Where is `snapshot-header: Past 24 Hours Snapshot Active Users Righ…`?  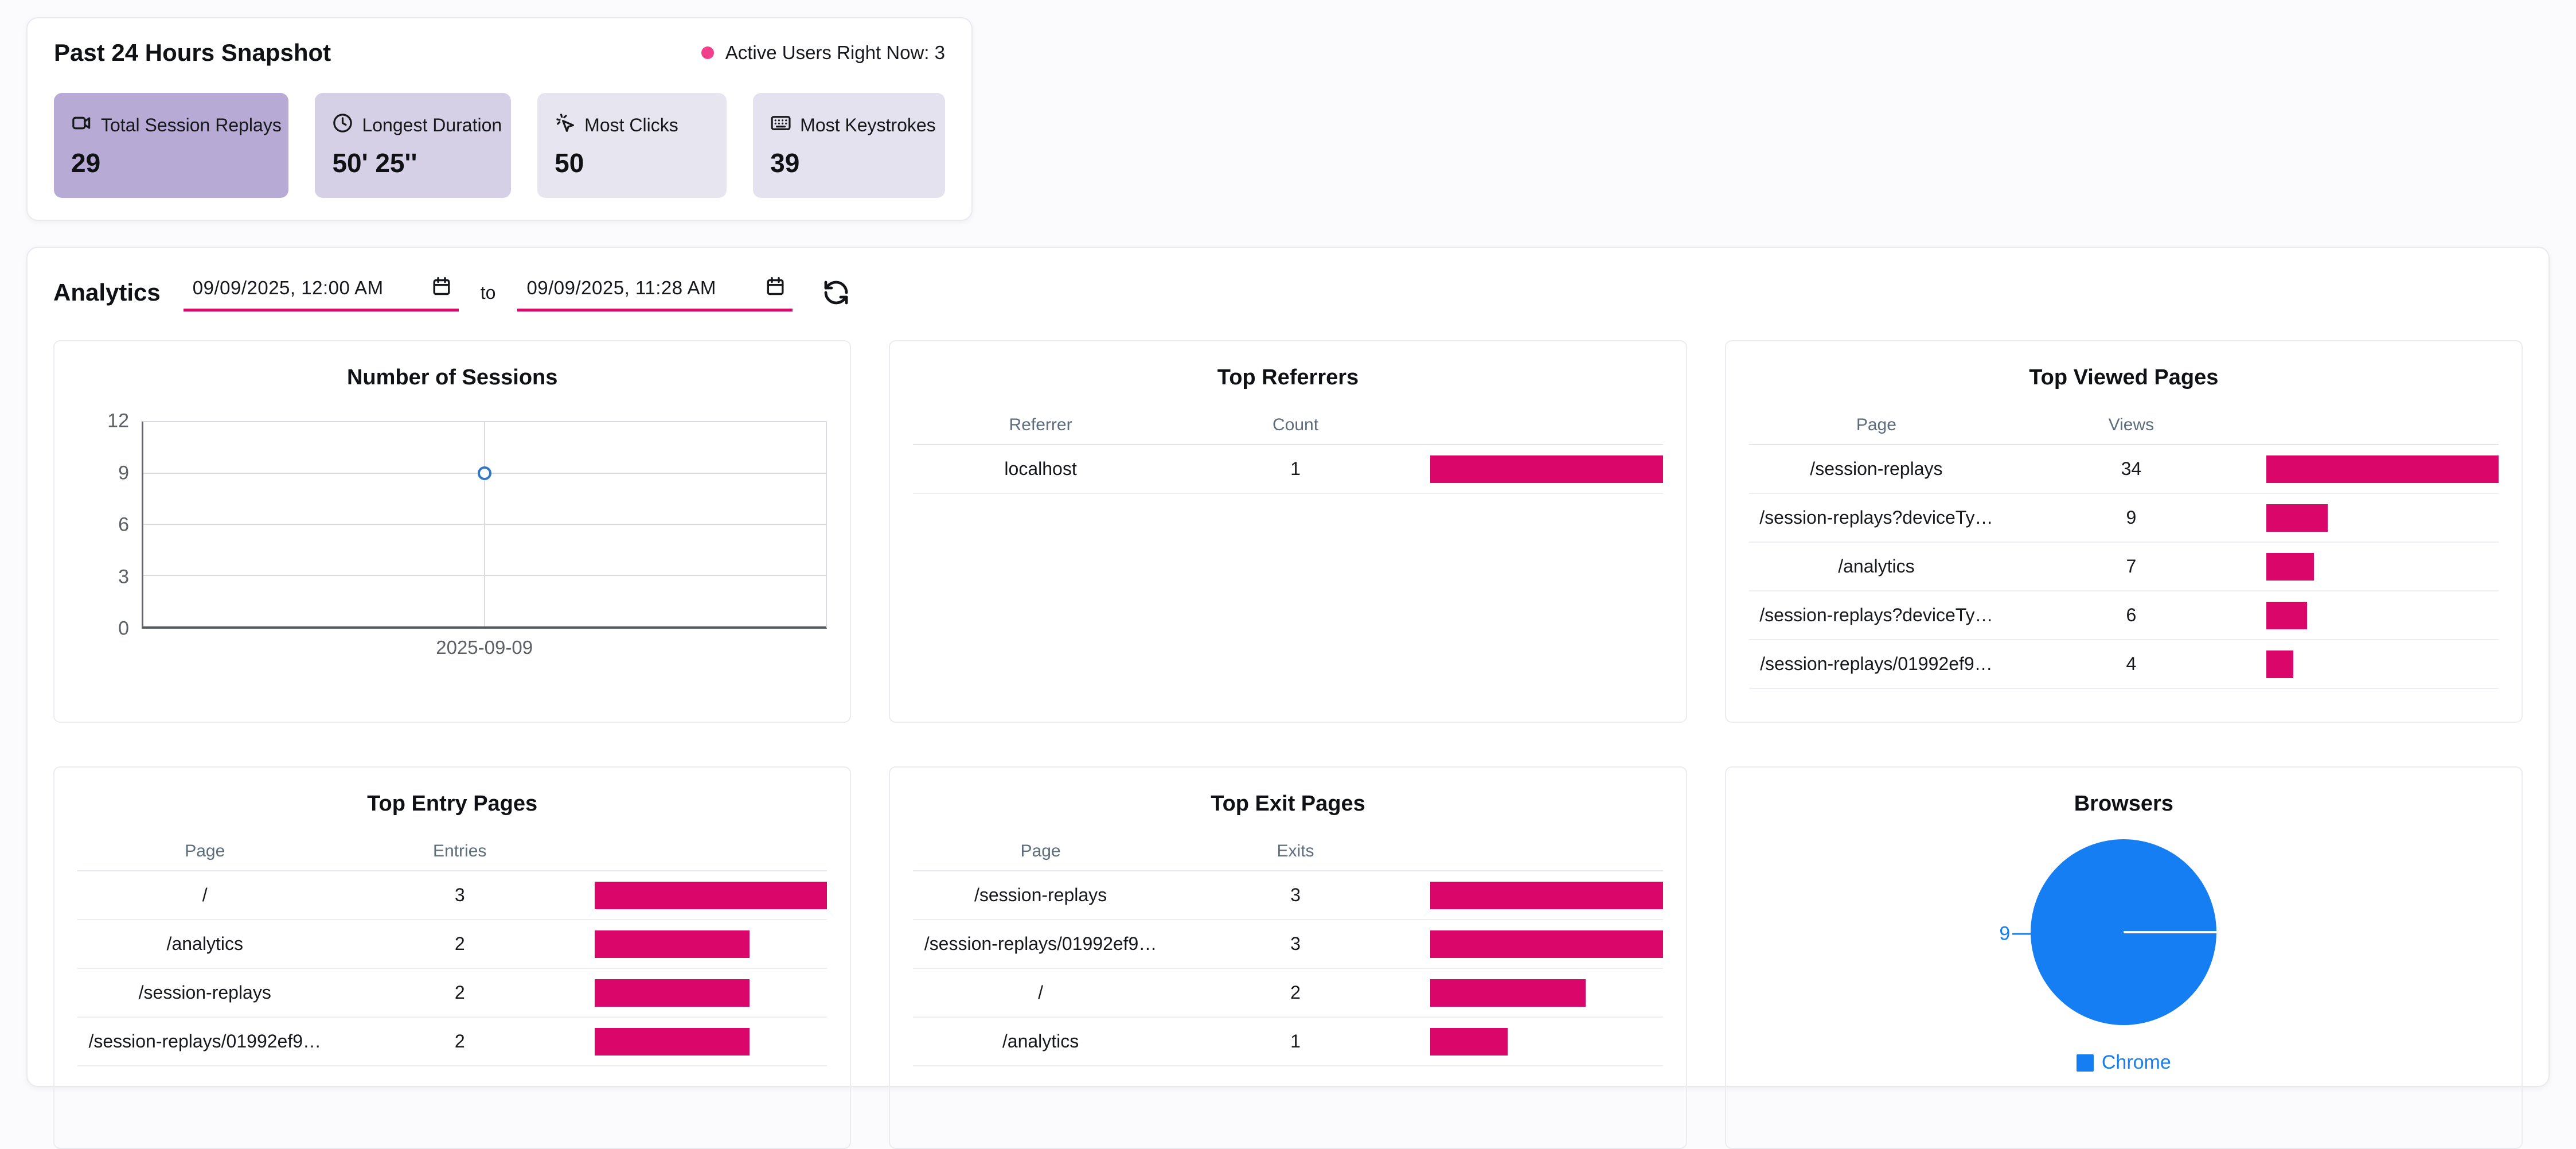
snapshot-header: Past 24 Hours Snapshot Active Users Righ… is located at coordinates (499, 53).